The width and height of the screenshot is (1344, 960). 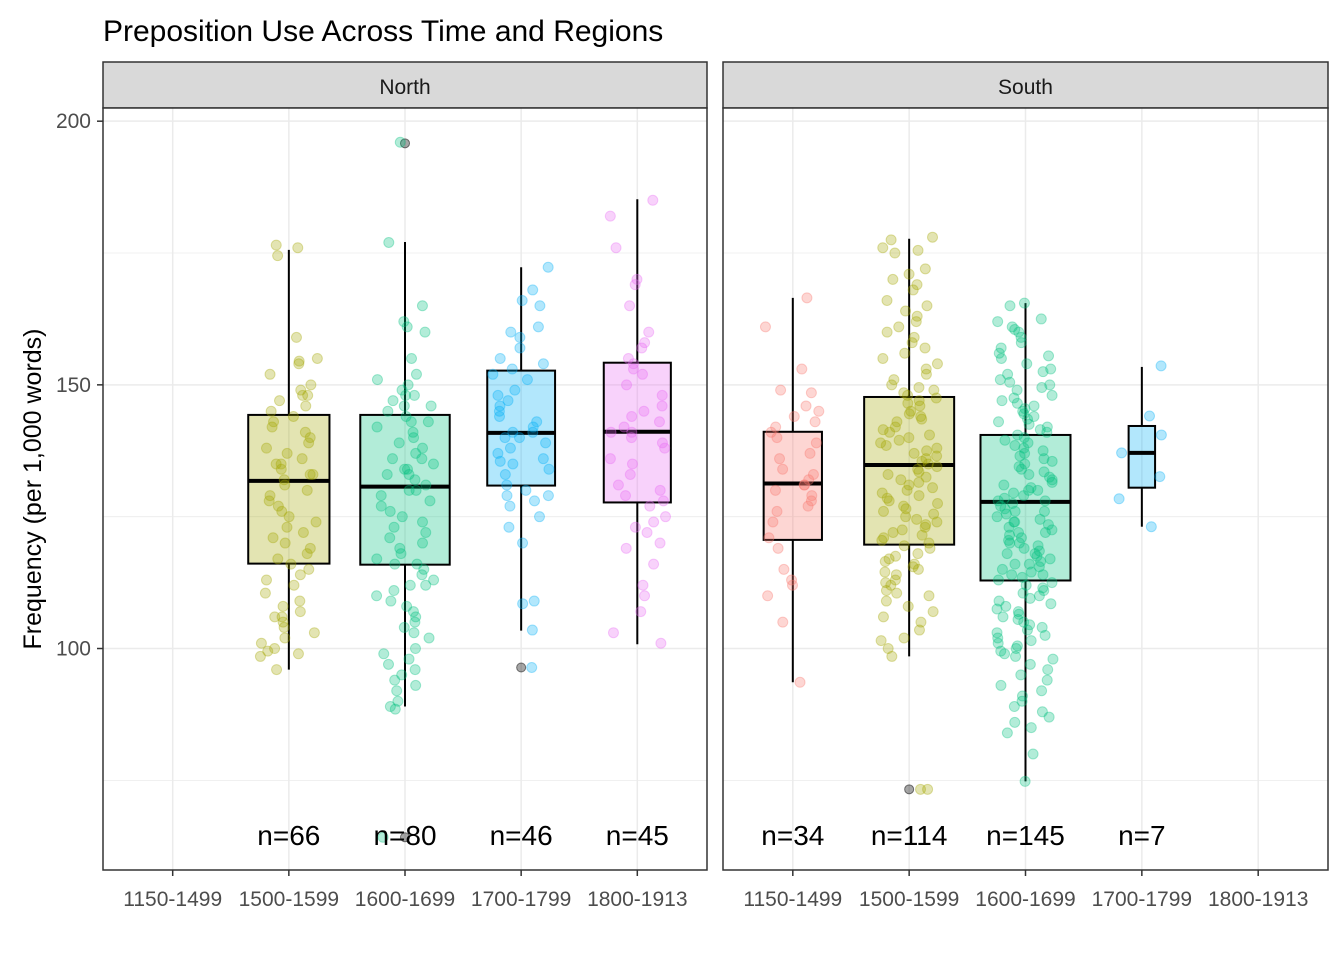 I want to click on x-tick-label: 1150-1499, so click(x=792, y=899).